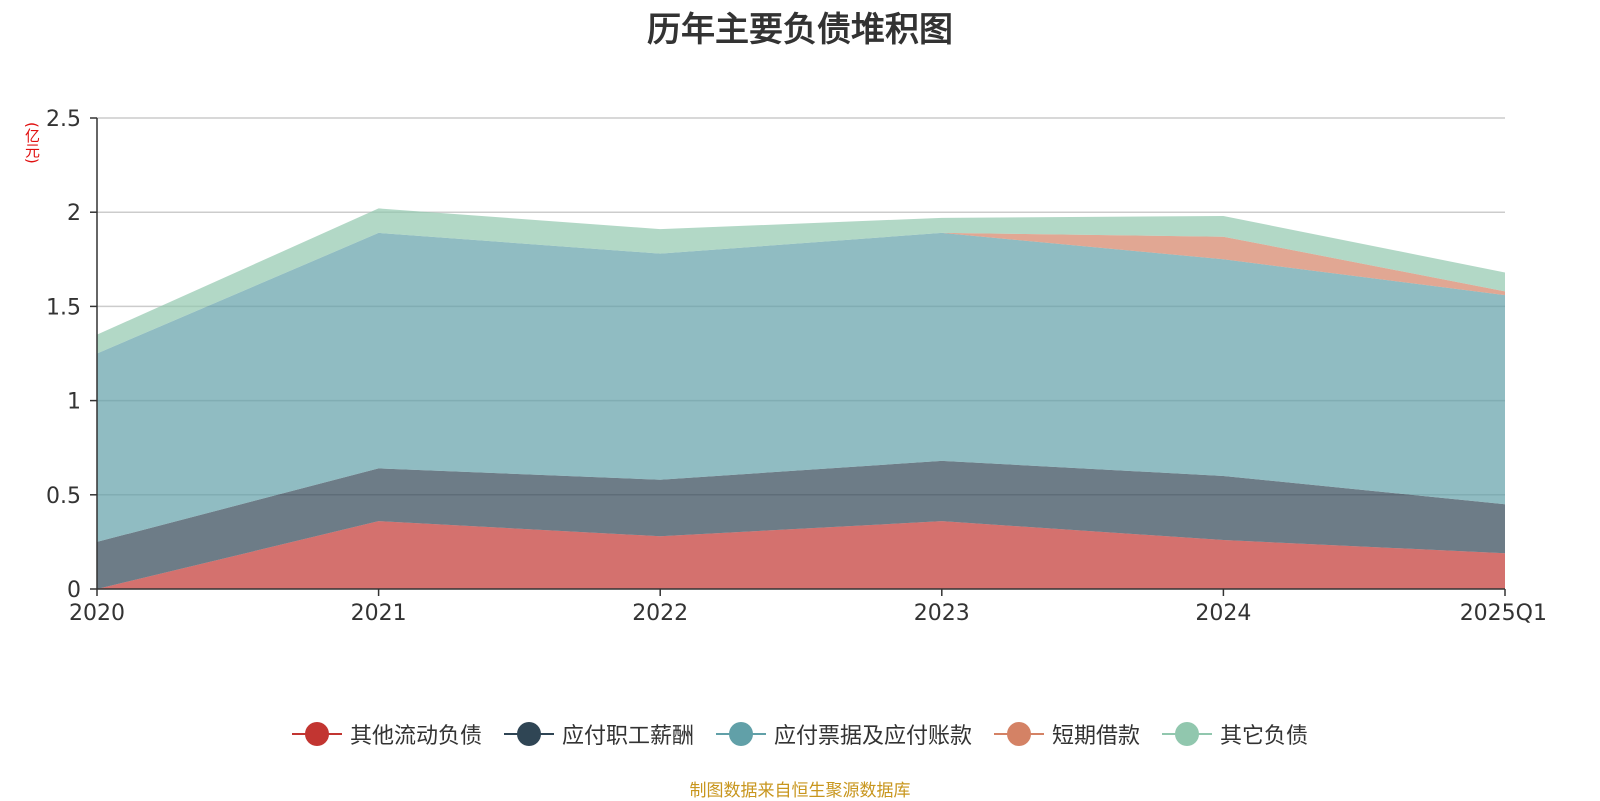 Image resolution: width=1600 pixels, height=801 pixels. Describe the element at coordinates (800, 30) in the screenshot. I see `chart-title: 历年主要负债堆积图` at that location.